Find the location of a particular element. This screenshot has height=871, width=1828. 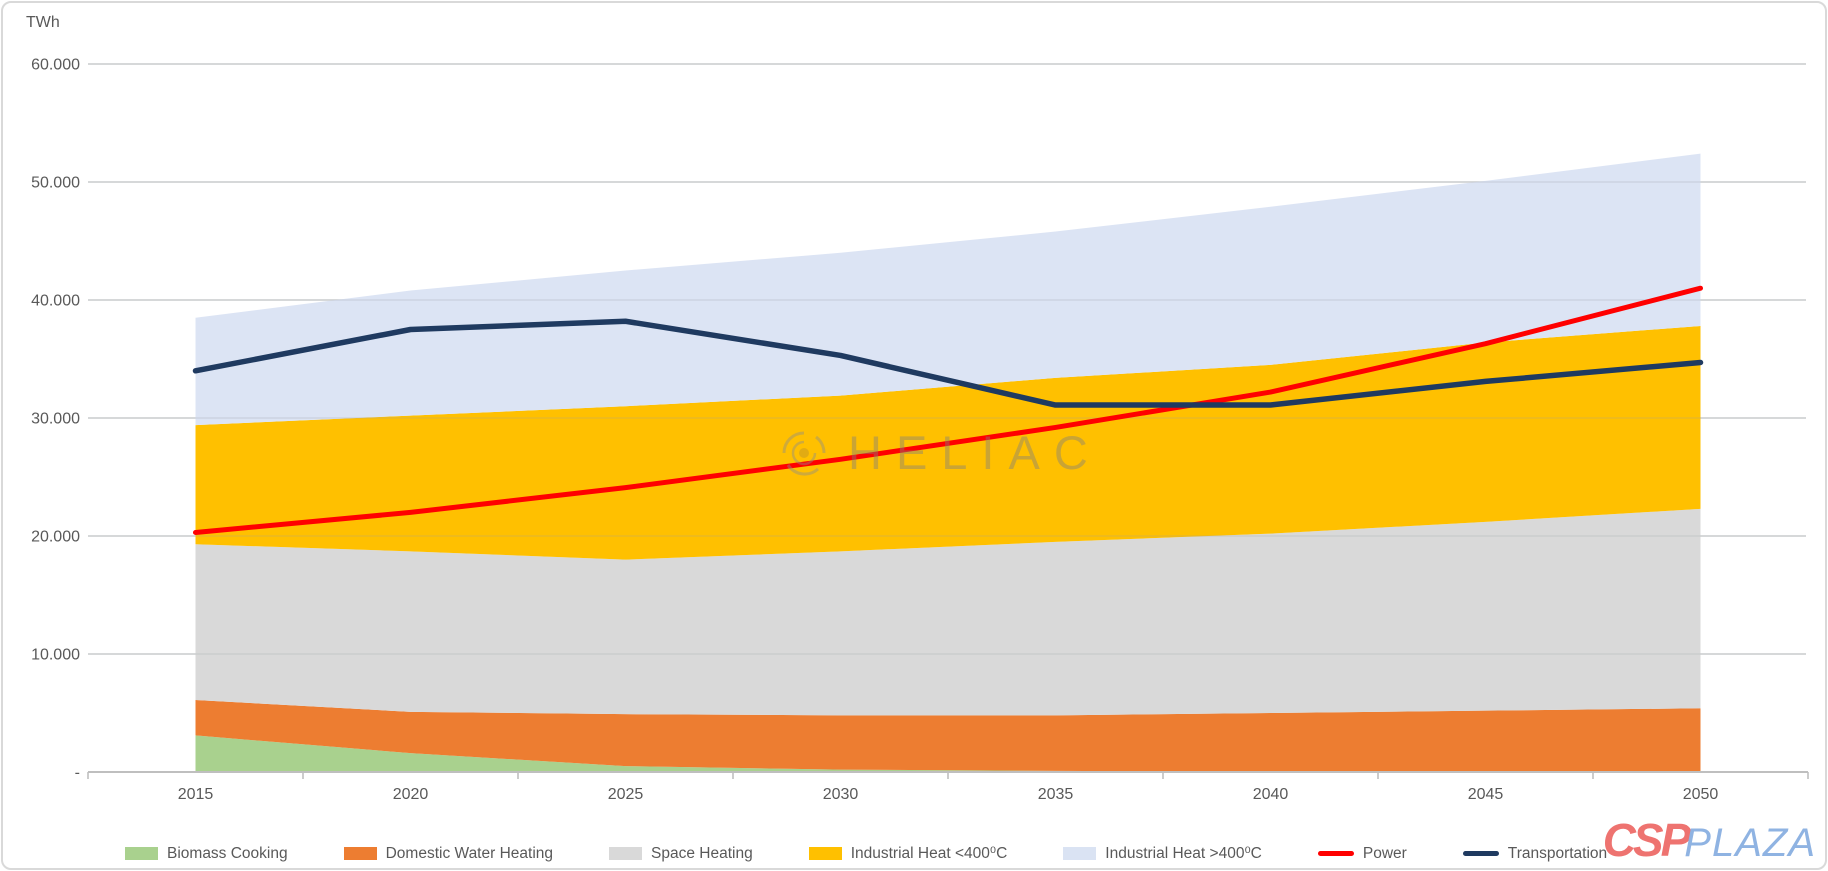

legend-item-5: Power is located at coordinates (1362, 853).